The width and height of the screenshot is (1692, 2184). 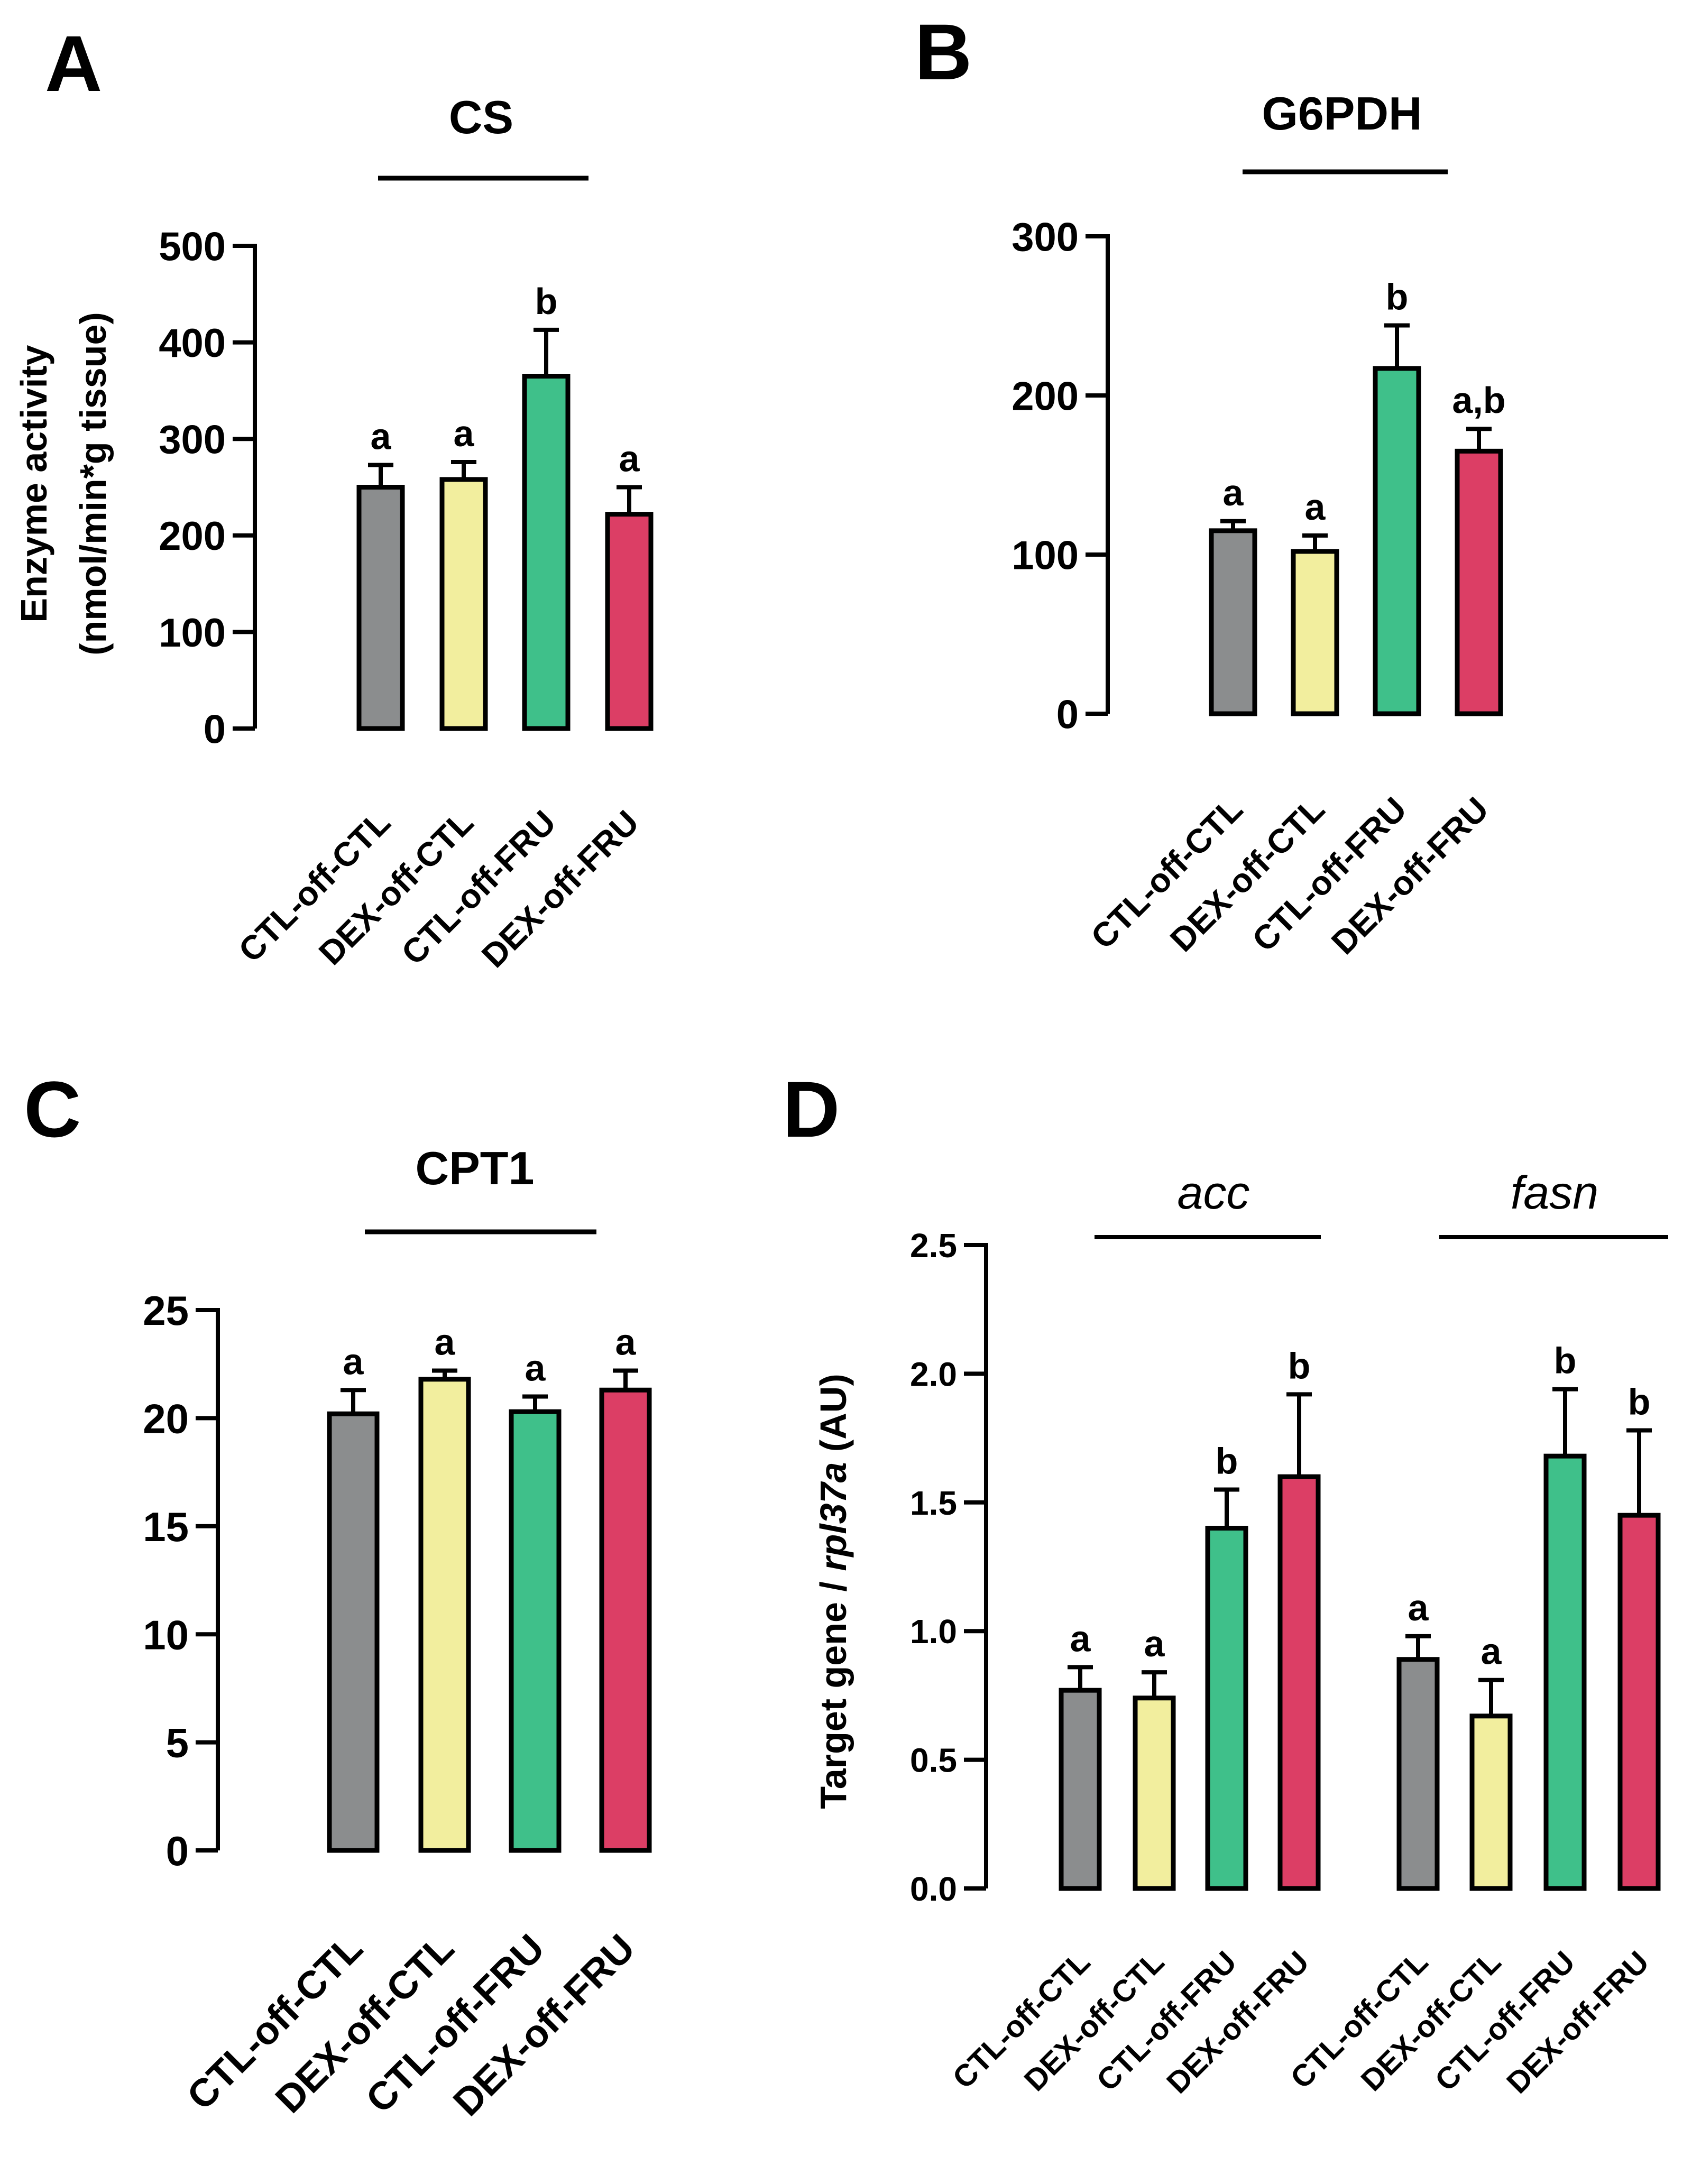 What do you see at coordinates (34, 483) in the screenshot?
I see `ylabel-a-line1: Enzyme activity` at bounding box center [34, 483].